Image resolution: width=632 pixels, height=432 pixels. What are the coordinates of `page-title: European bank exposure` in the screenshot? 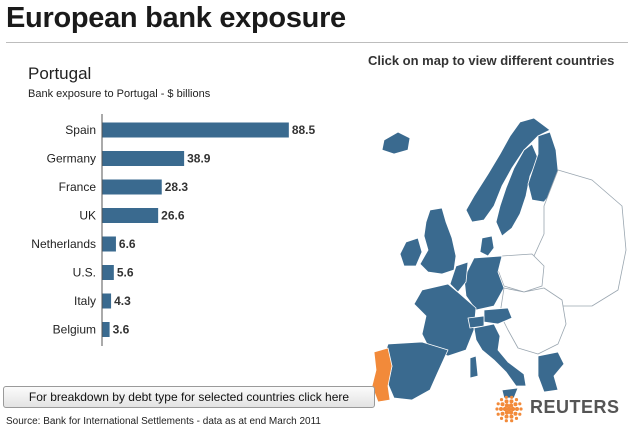 It's located at (176, 18).